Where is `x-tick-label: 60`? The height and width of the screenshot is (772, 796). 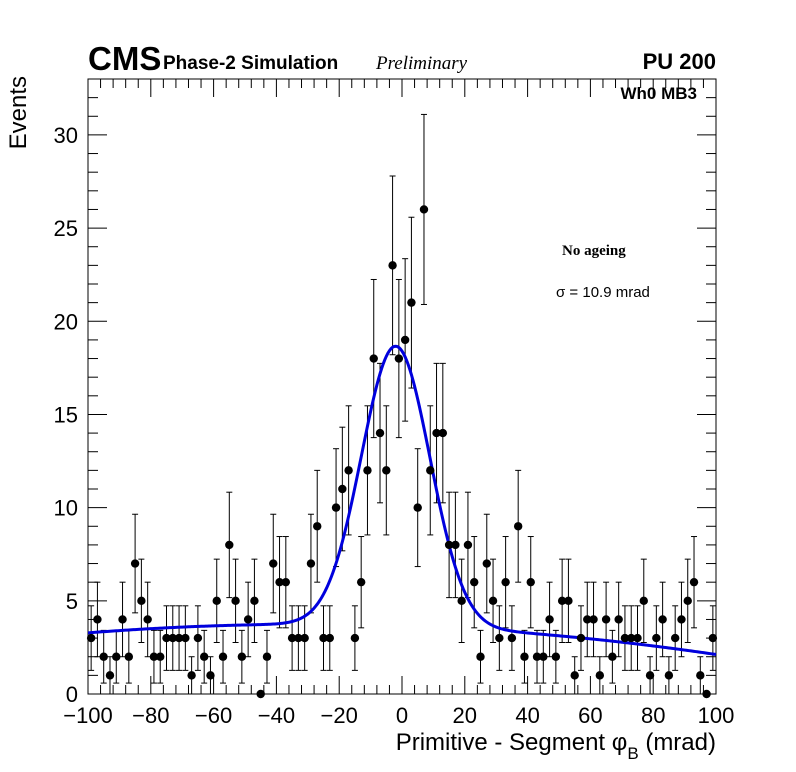
x-tick-label: 60 is located at coordinates (590, 715).